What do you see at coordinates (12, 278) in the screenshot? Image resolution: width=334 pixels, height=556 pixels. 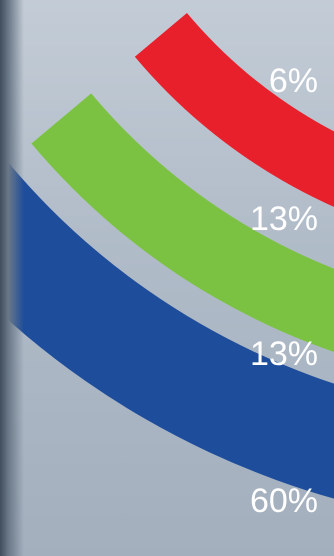 I see `left-shadow-edge` at bounding box center [12, 278].